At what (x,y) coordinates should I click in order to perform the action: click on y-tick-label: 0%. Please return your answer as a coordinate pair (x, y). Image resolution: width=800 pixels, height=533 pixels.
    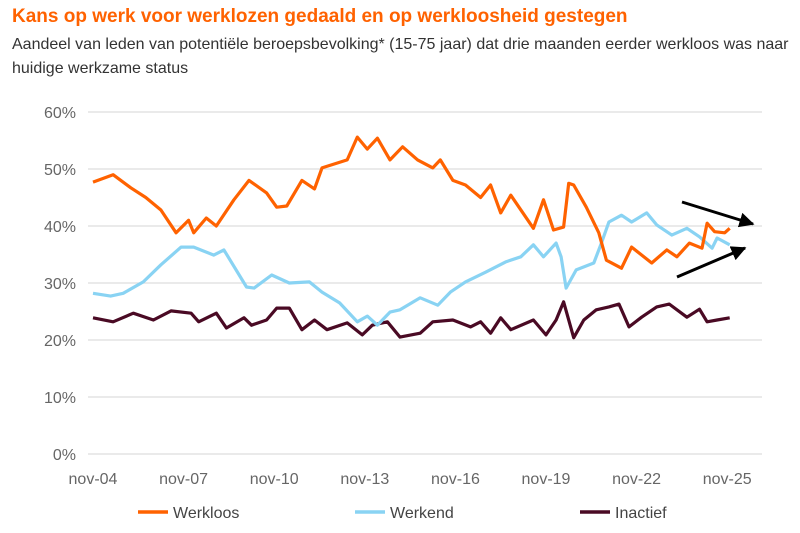
    Looking at the image, I should click on (64, 455).